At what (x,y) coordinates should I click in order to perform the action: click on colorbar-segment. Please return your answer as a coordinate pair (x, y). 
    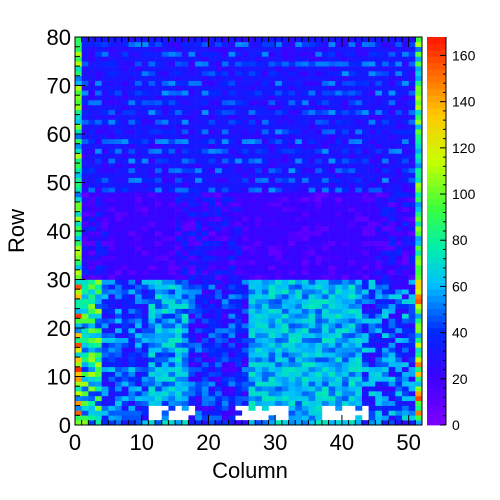
    Looking at the image, I should click on (436, 124).